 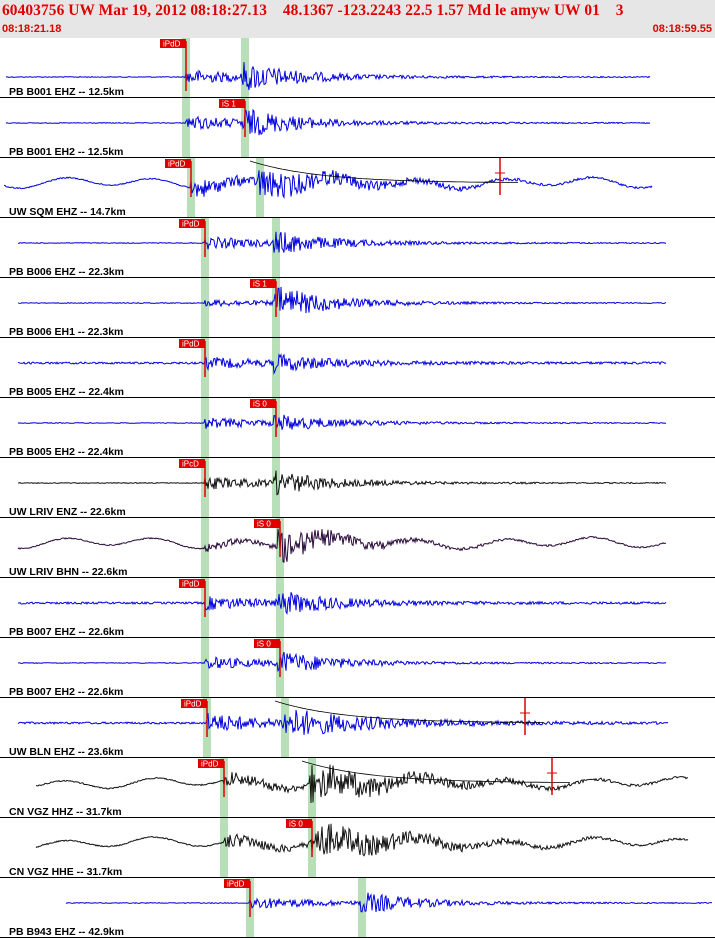 I want to click on start-time: 08:18:21.18, so click(x=32, y=29).